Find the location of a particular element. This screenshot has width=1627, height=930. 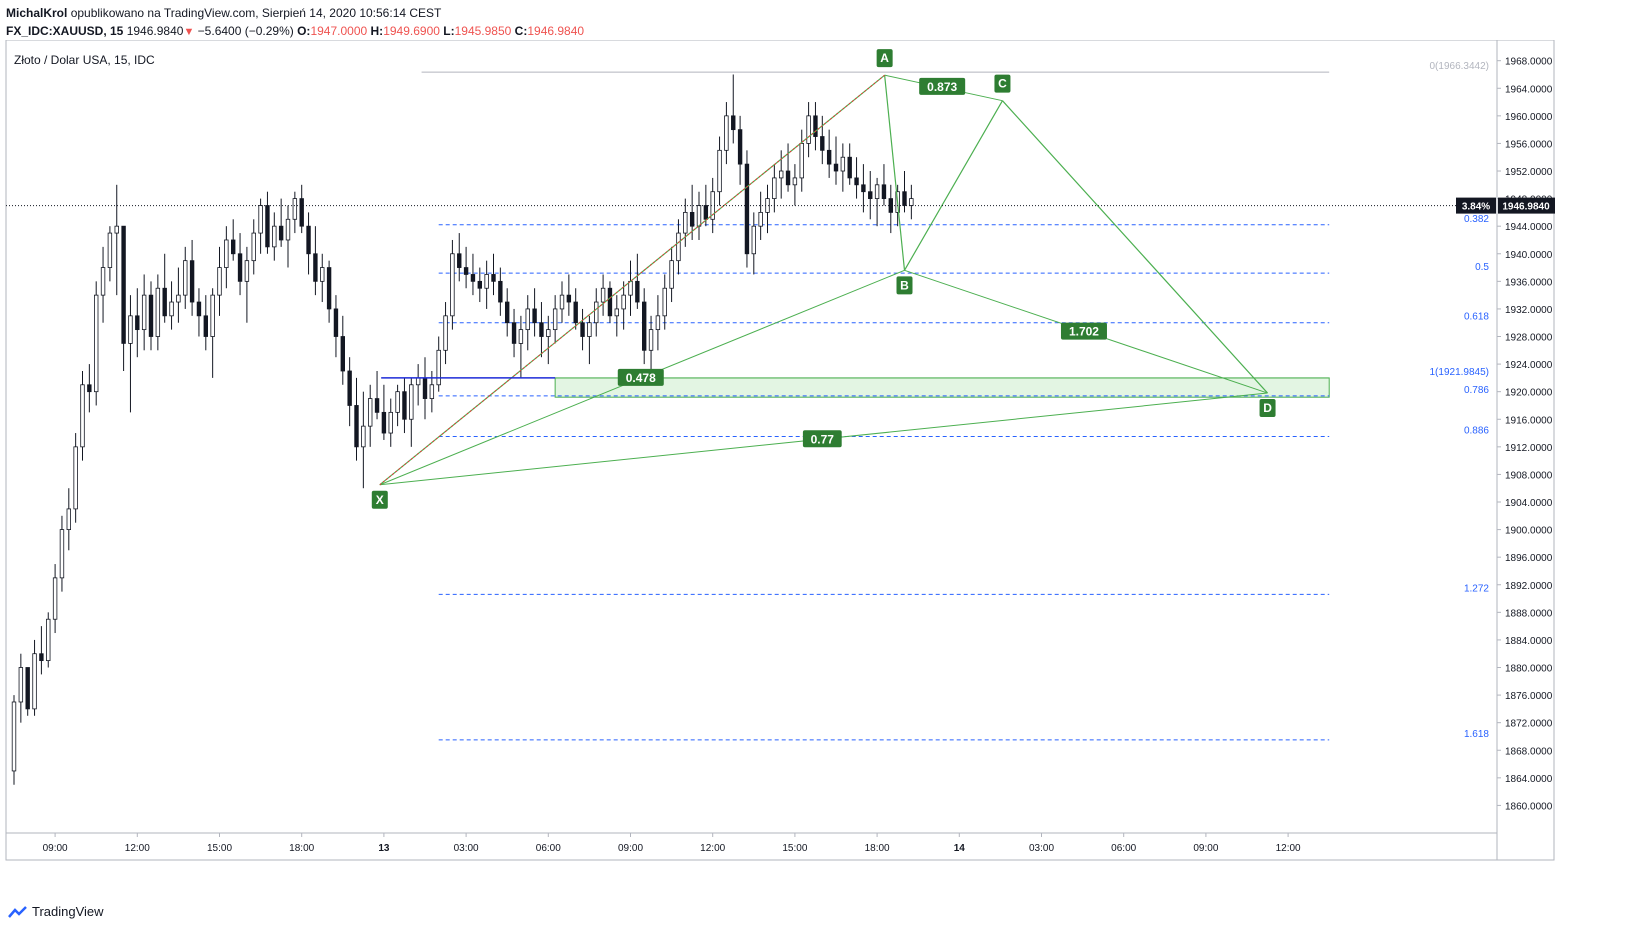

price-tick-label: 1952.0000 is located at coordinates (1529, 172).